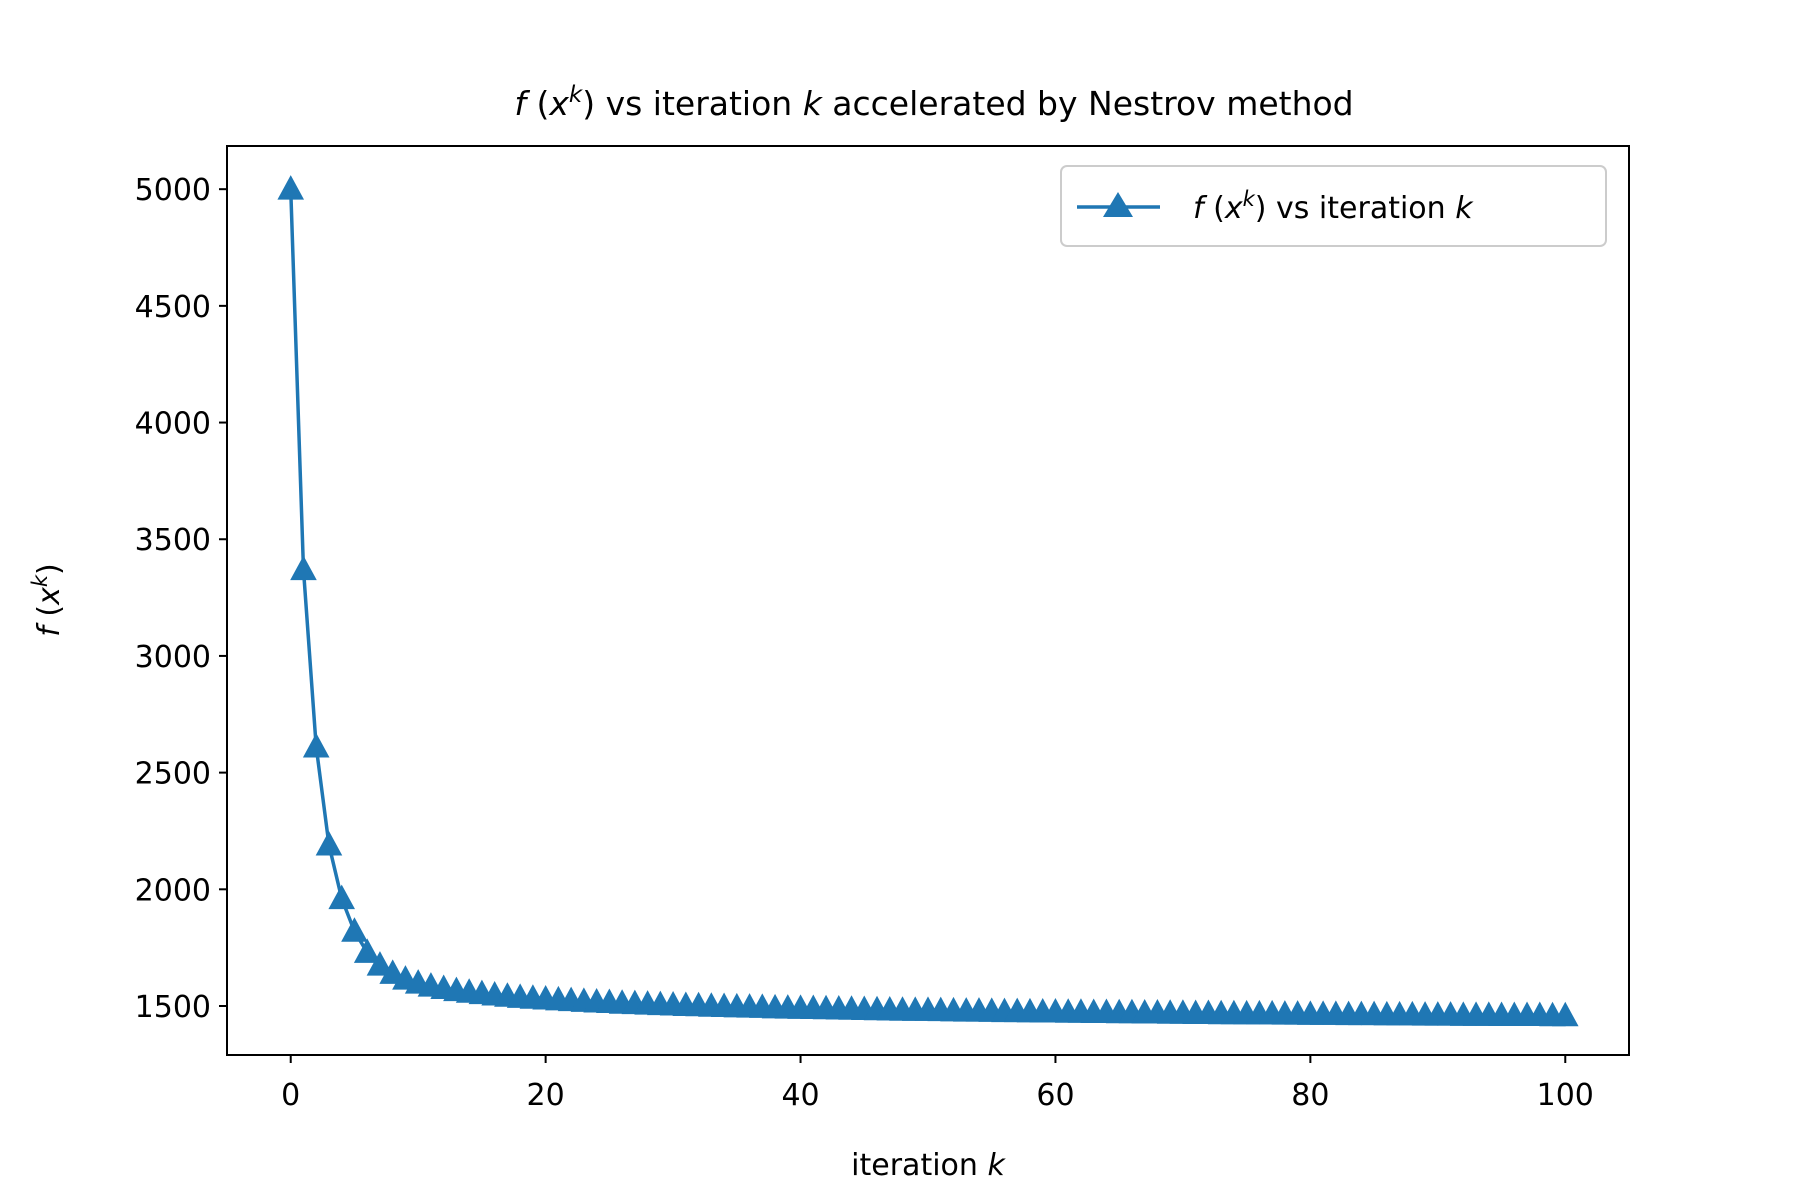 This screenshot has height=1200, width=1800. I want to click on y-tick-label: 2000, so click(173, 890).